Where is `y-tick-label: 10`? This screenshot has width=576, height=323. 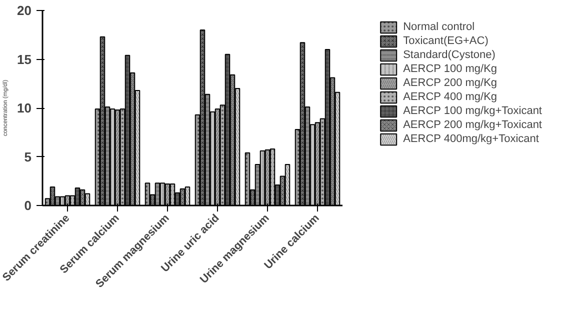
y-tick-label: 10 is located at coordinates (24, 108).